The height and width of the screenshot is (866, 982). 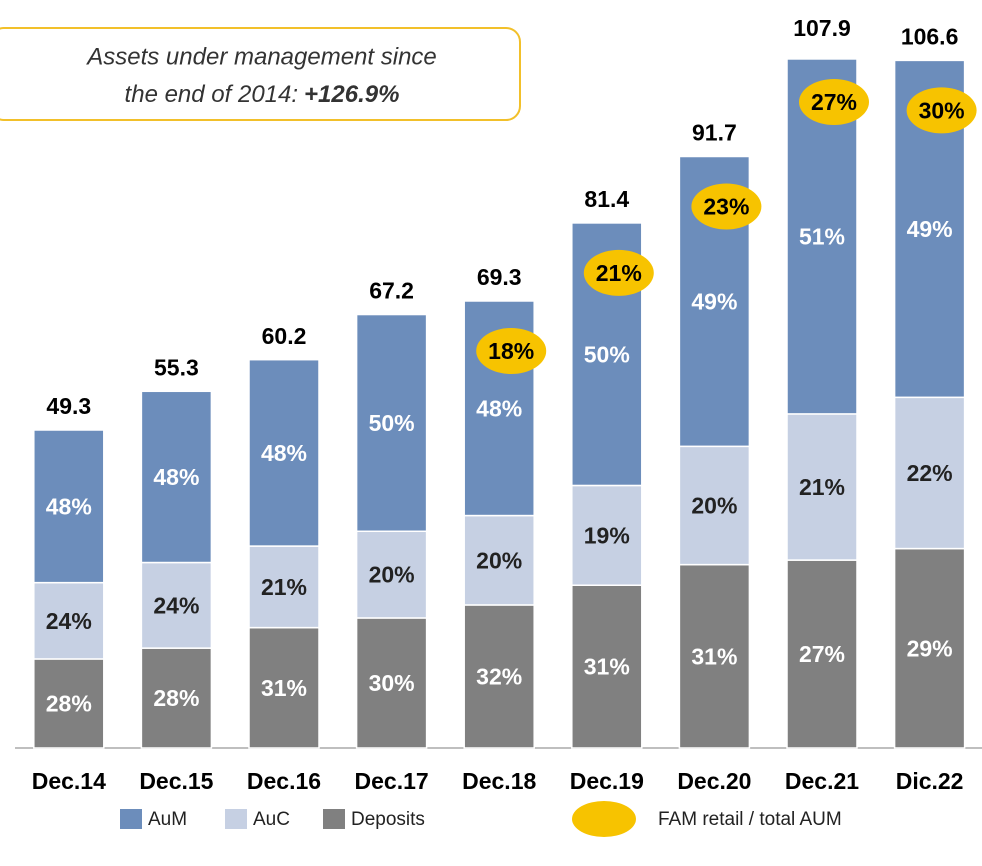 What do you see at coordinates (392, 781) in the screenshot?
I see `x-tick-label: Dec.17` at bounding box center [392, 781].